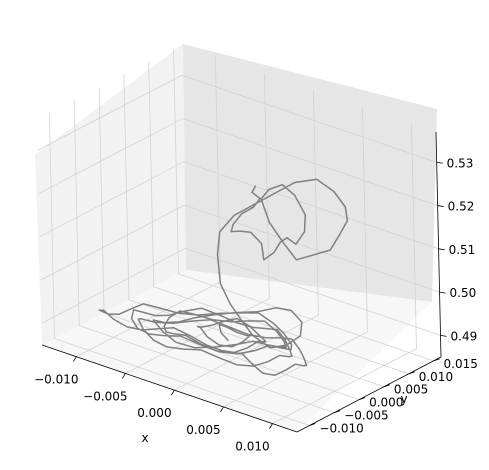 This screenshot has width=489, height=470. I want to click on x-tick-label: 0.005, so click(203, 430).